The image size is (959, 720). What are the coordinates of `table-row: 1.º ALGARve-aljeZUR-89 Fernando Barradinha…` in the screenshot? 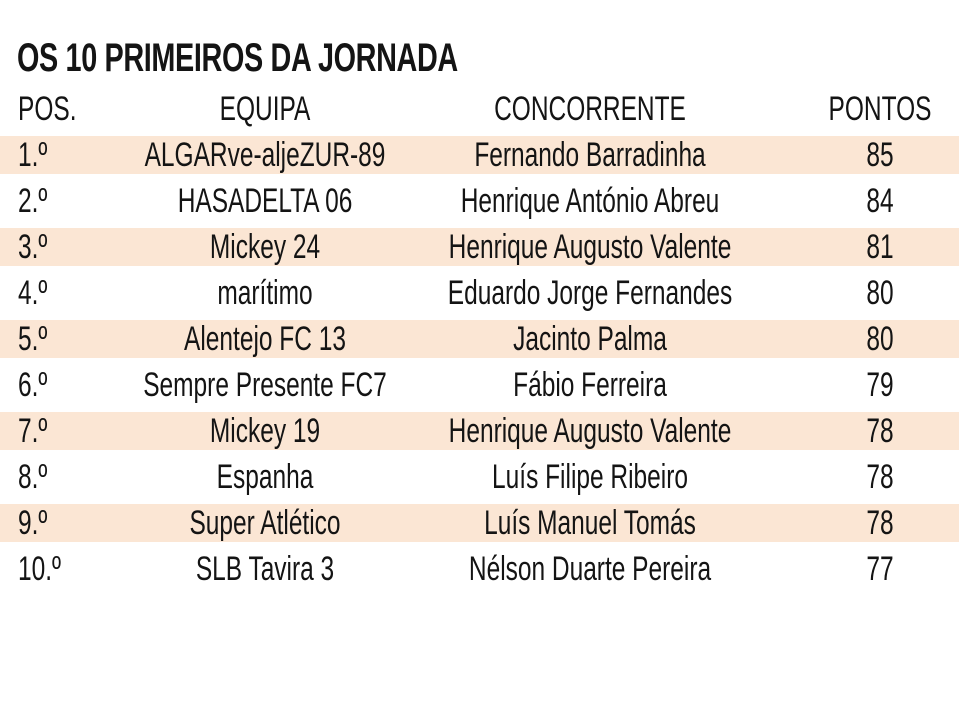 It's located at (479, 155).